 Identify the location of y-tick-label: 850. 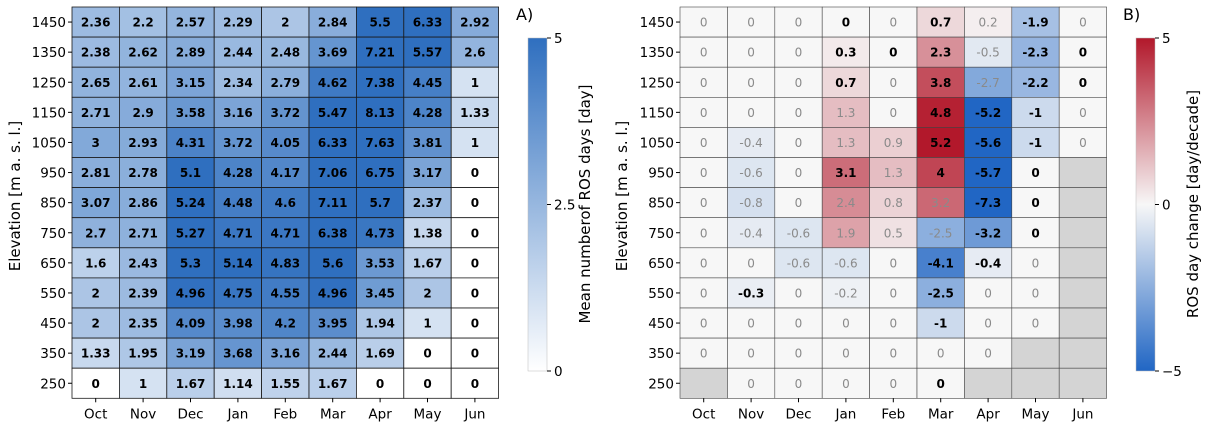
(53, 204).